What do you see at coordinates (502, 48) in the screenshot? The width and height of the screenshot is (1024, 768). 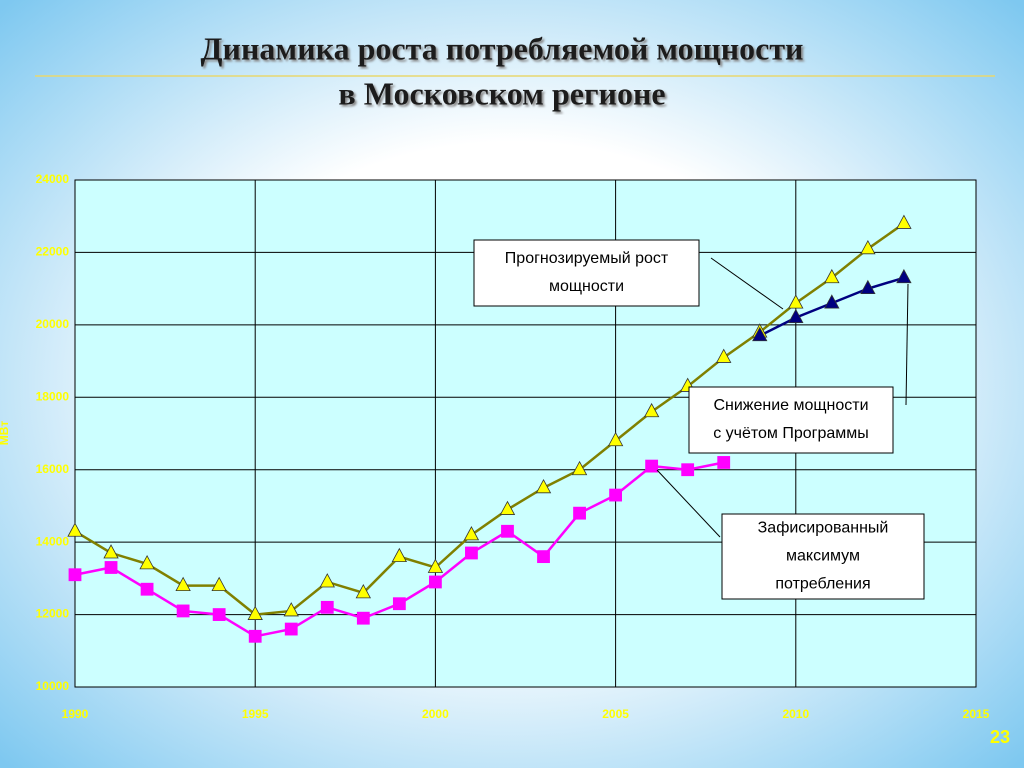 I see `chart-title: Динамика роста потребляемой мощности` at bounding box center [502, 48].